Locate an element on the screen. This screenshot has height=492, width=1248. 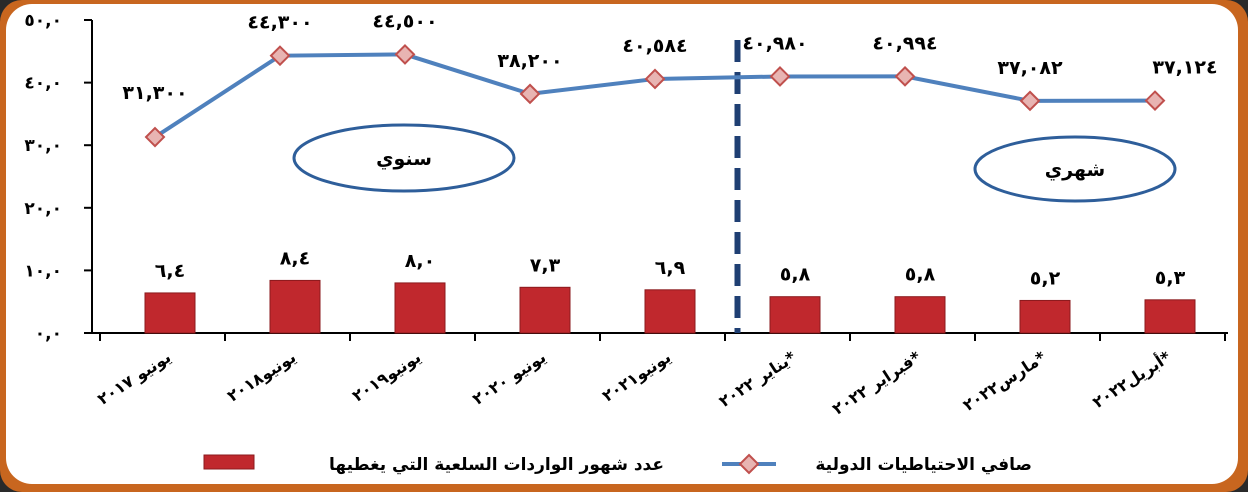
bar-data-label: ٦,٩ is located at coordinates (670, 268).